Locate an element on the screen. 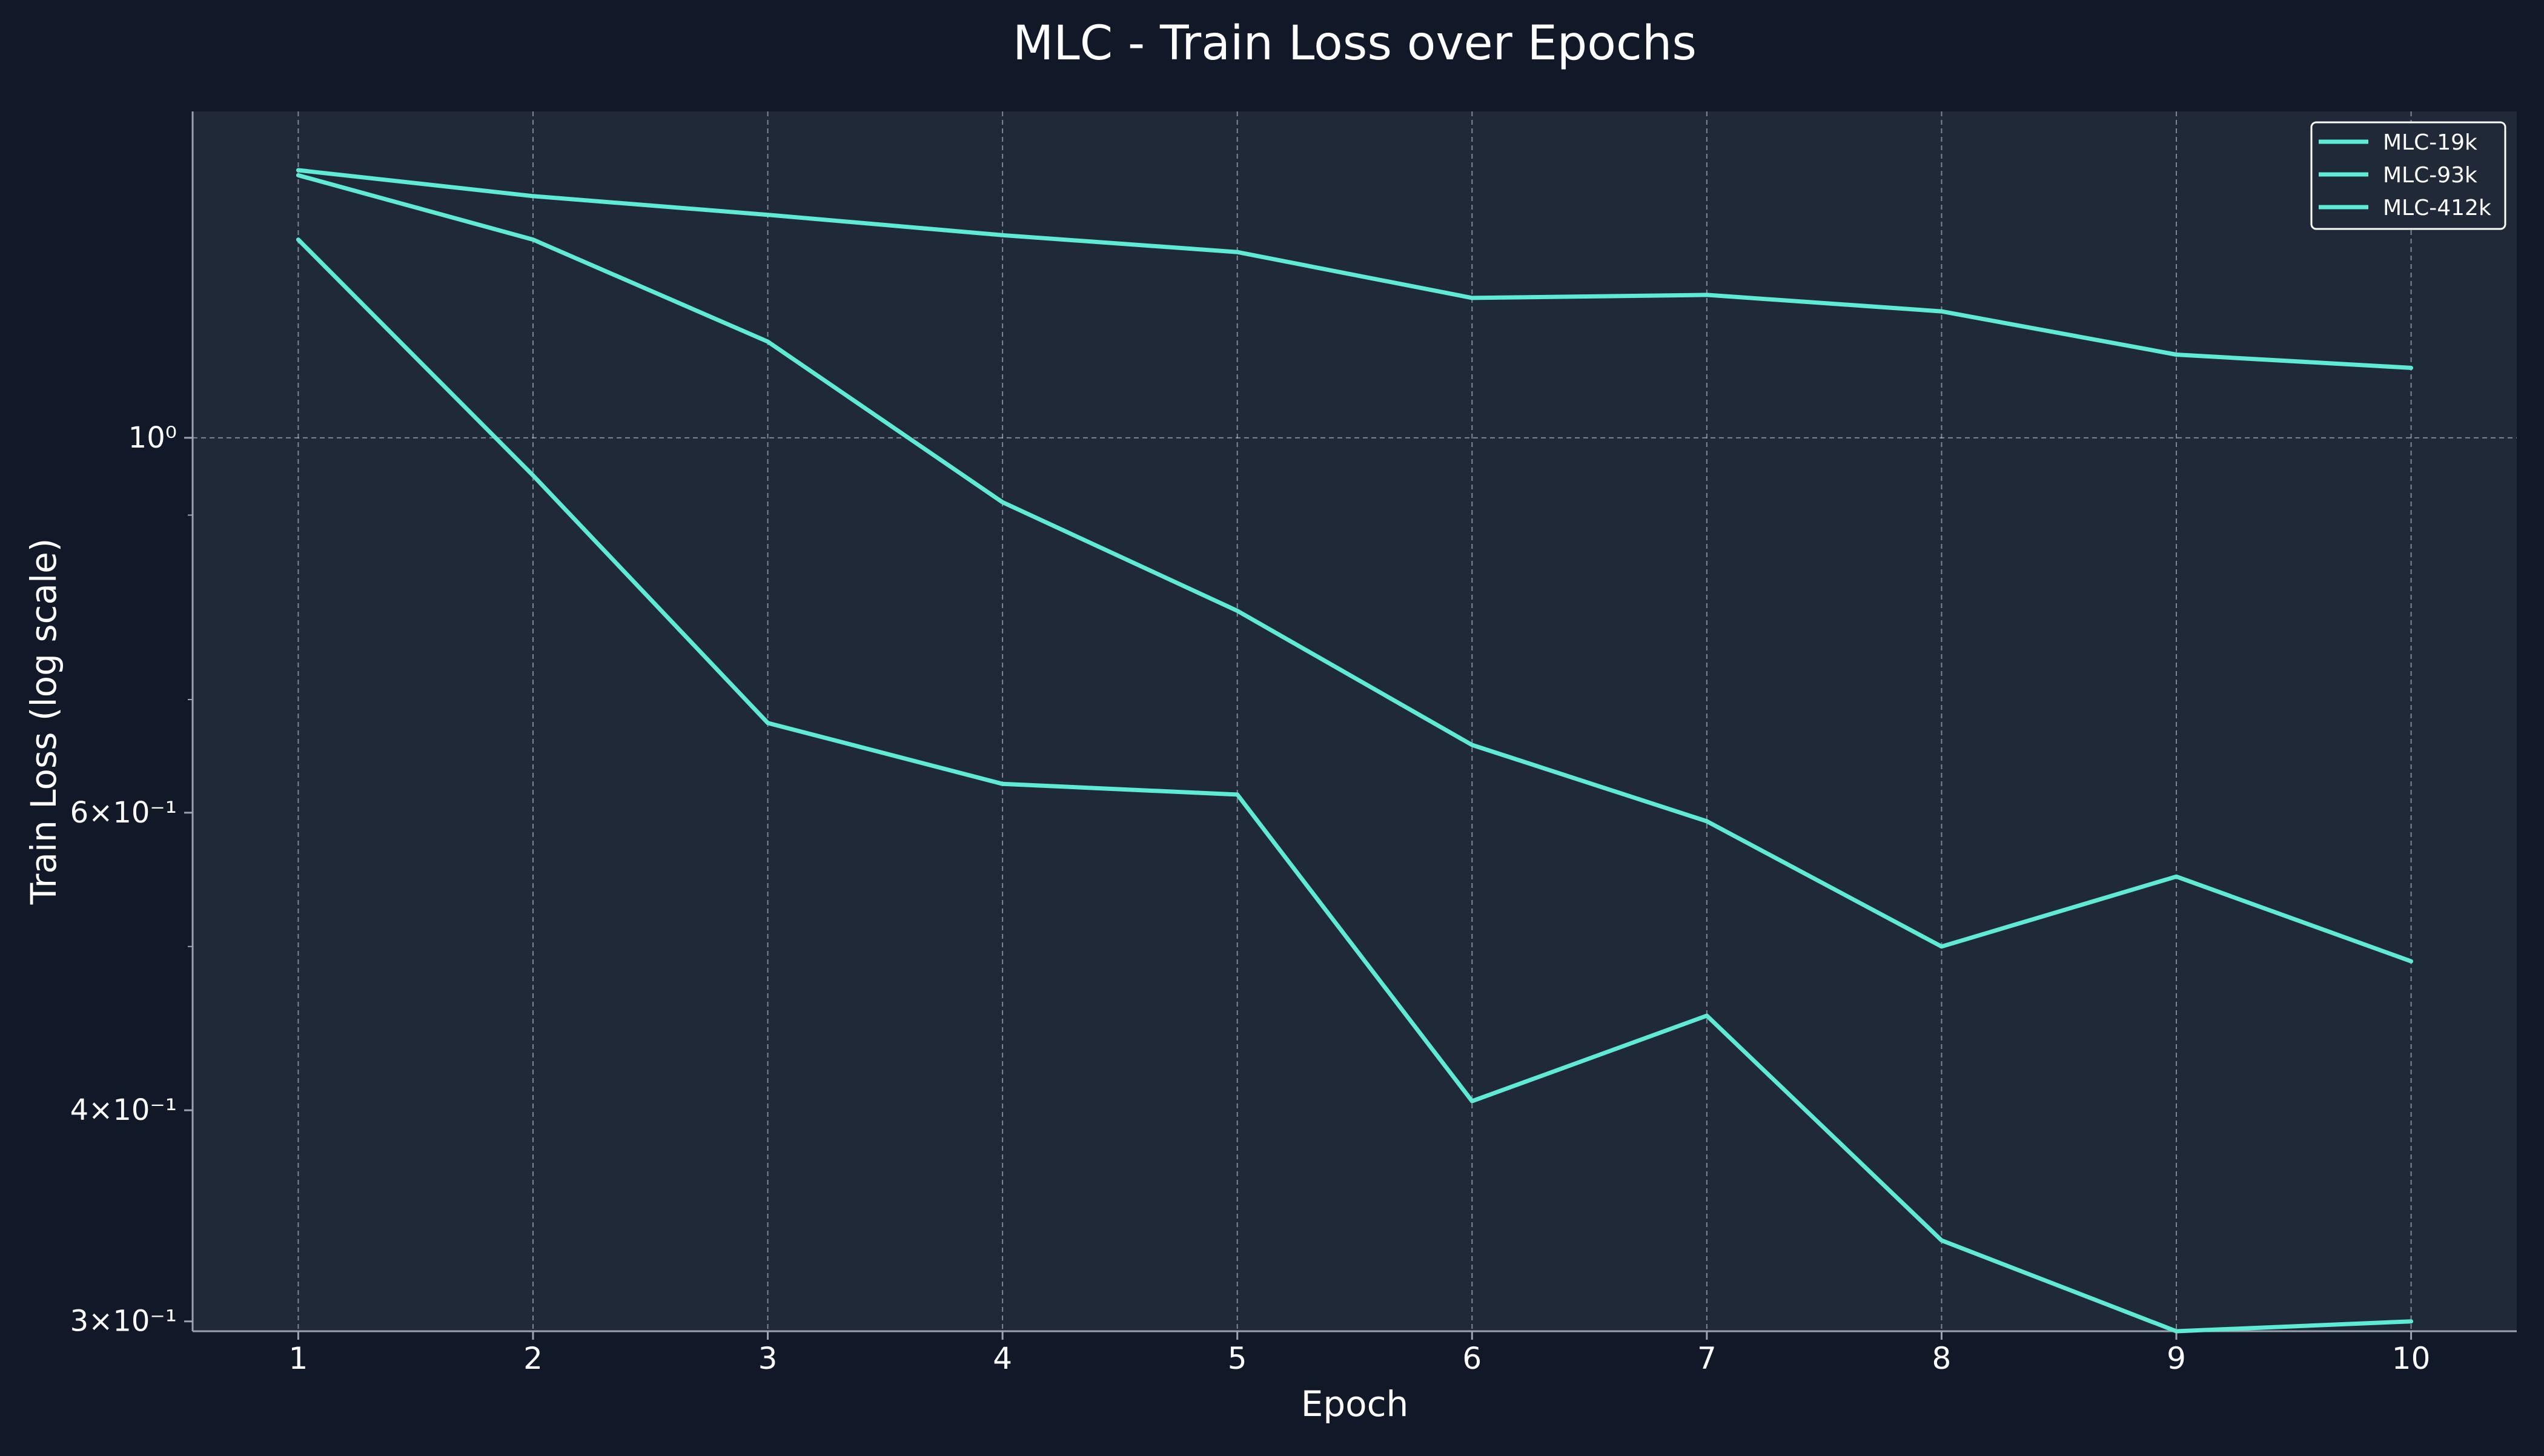 This screenshot has height=1456, width=2544. chart-title: MLC - Train Loss over Epochs is located at coordinates (1355, 43).